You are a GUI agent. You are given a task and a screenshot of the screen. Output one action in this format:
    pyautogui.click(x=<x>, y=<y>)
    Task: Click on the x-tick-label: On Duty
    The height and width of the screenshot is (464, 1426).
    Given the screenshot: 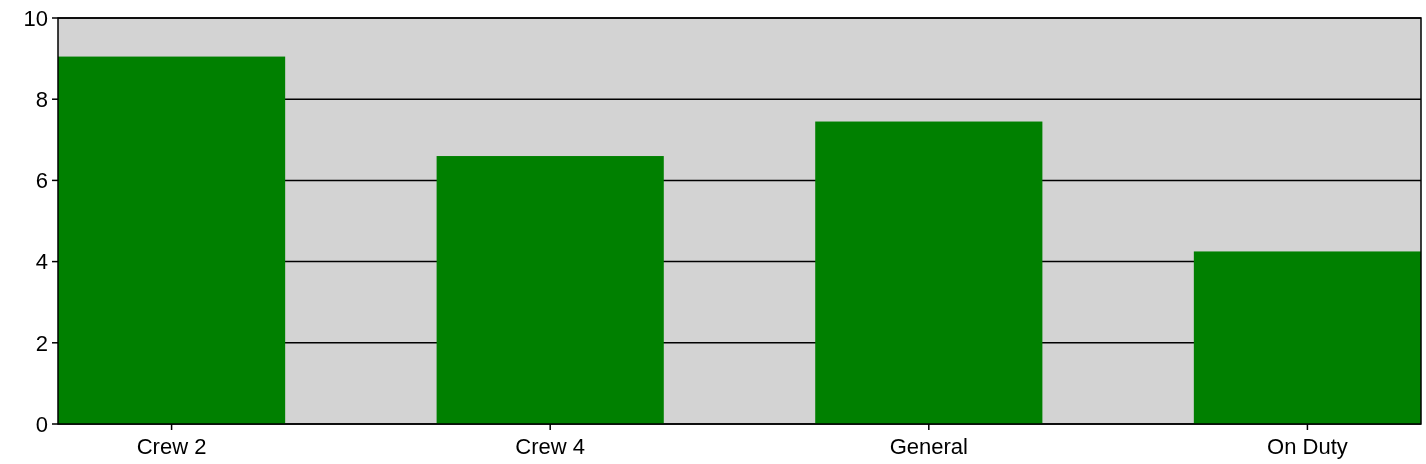 What is the action you would take?
    pyautogui.click(x=1307, y=446)
    